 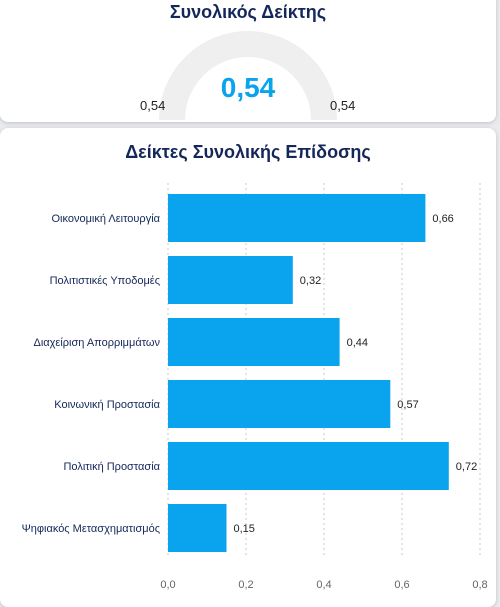 I want to click on gauge-track, so click(x=248, y=76).